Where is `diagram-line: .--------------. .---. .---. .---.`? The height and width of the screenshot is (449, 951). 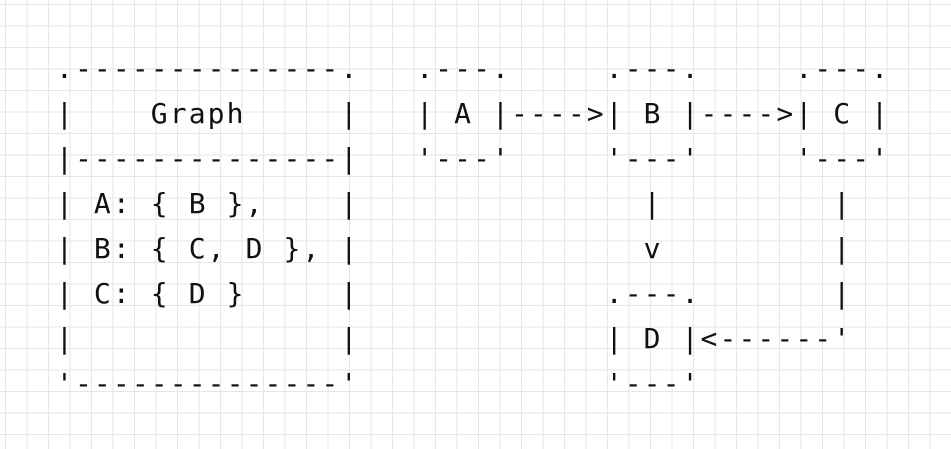
diagram-line: .--------------. .---. .---. .---. is located at coordinates (473, 68).